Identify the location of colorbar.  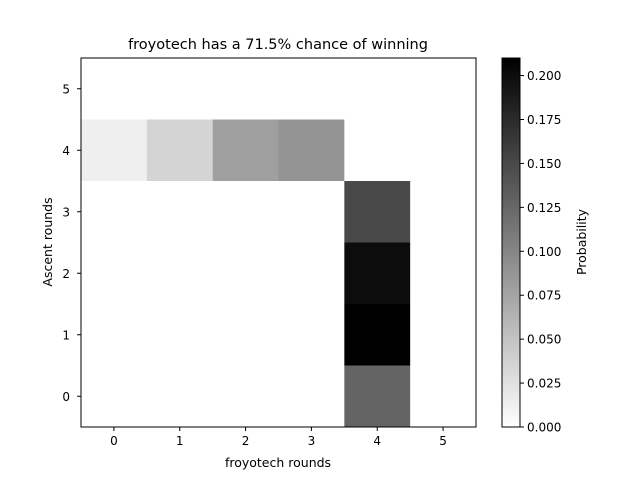
(511, 242).